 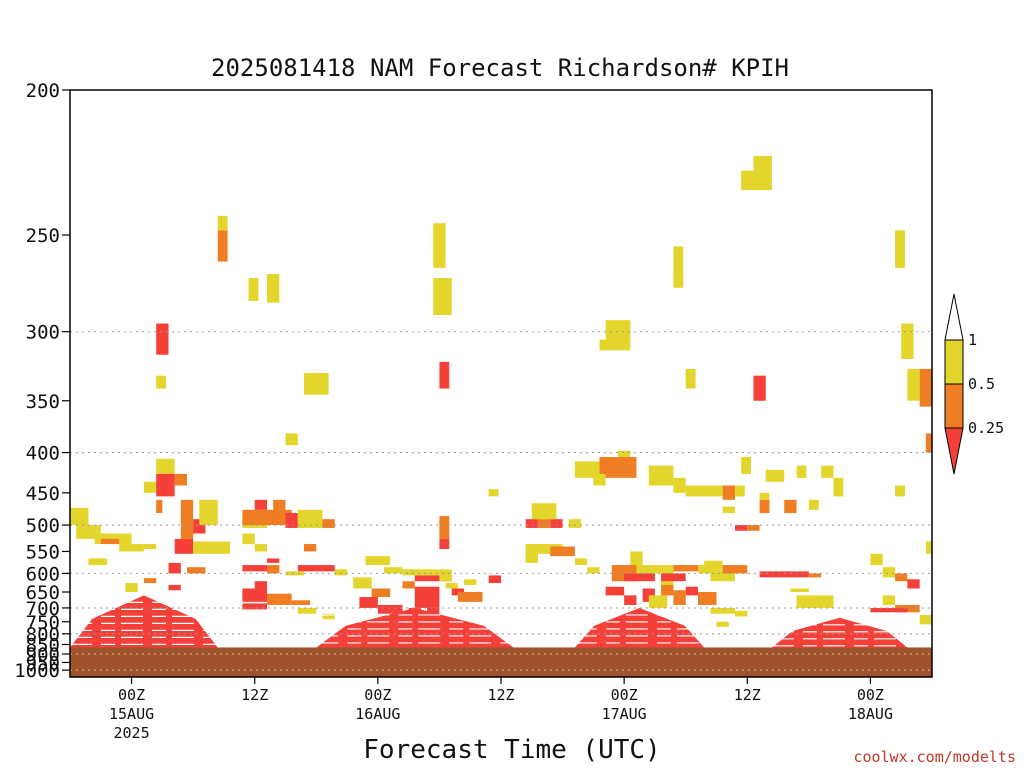 What do you see at coordinates (974, 384) in the screenshot?
I see `color-legend: 1 0.5 0.25` at bounding box center [974, 384].